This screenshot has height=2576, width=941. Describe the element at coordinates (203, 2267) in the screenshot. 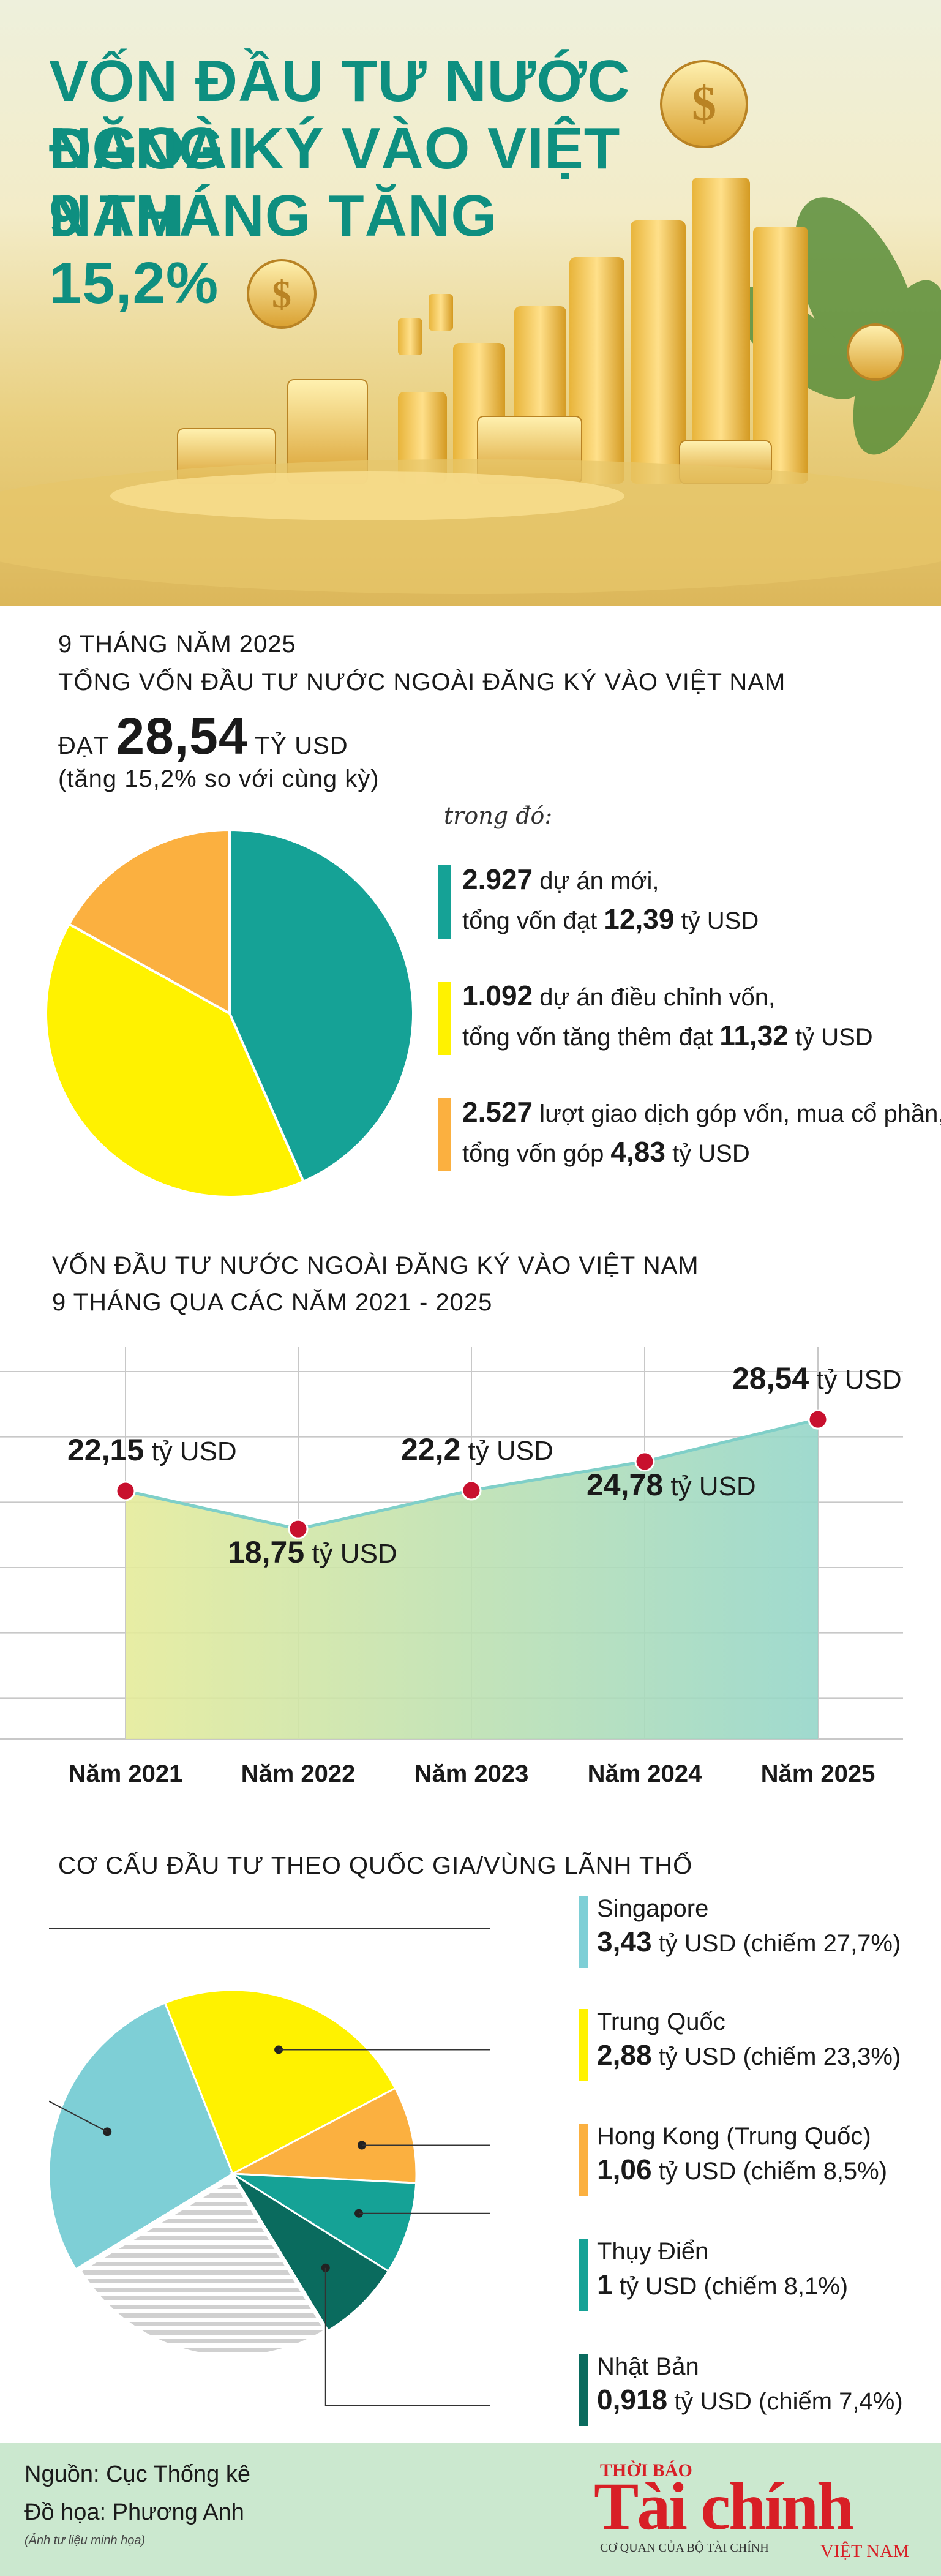

I see `pie-slice-other` at that location.